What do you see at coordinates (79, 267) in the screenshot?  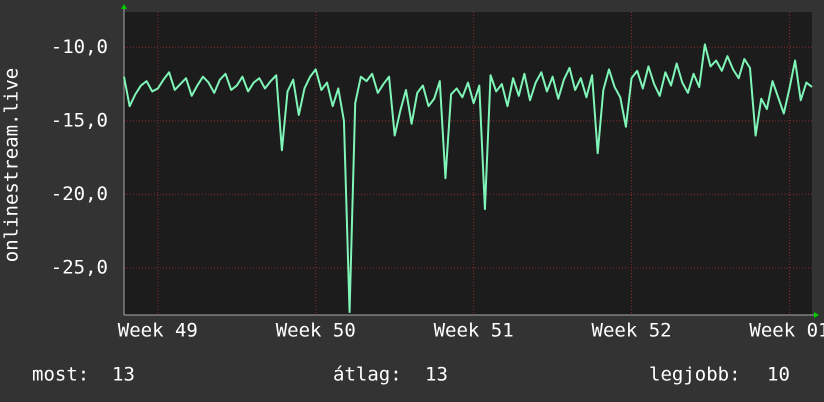 I see `y-tick-label: -25,0` at bounding box center [79, 267].